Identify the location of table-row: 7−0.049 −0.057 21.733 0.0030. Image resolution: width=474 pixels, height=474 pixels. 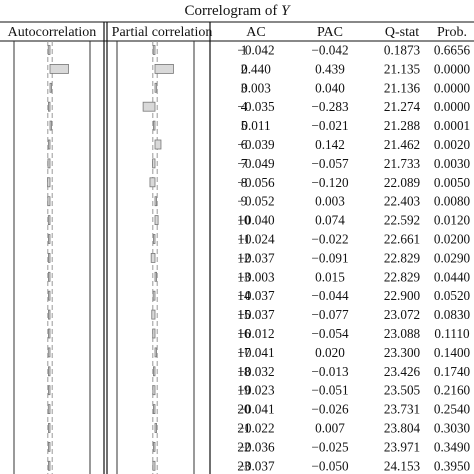
(353, 163).